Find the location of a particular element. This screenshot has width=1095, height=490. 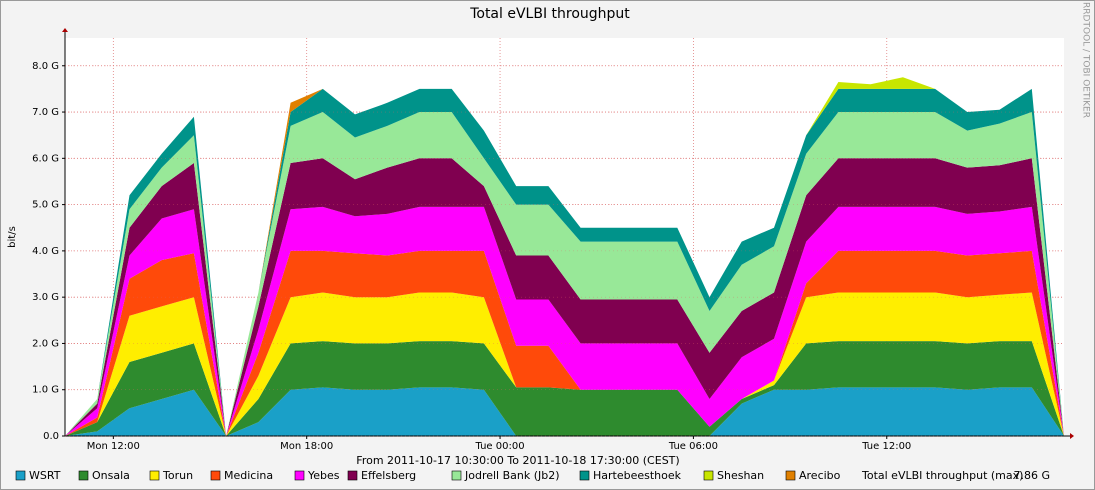

legend-label: Onsala is located at coordinates (111, 475).